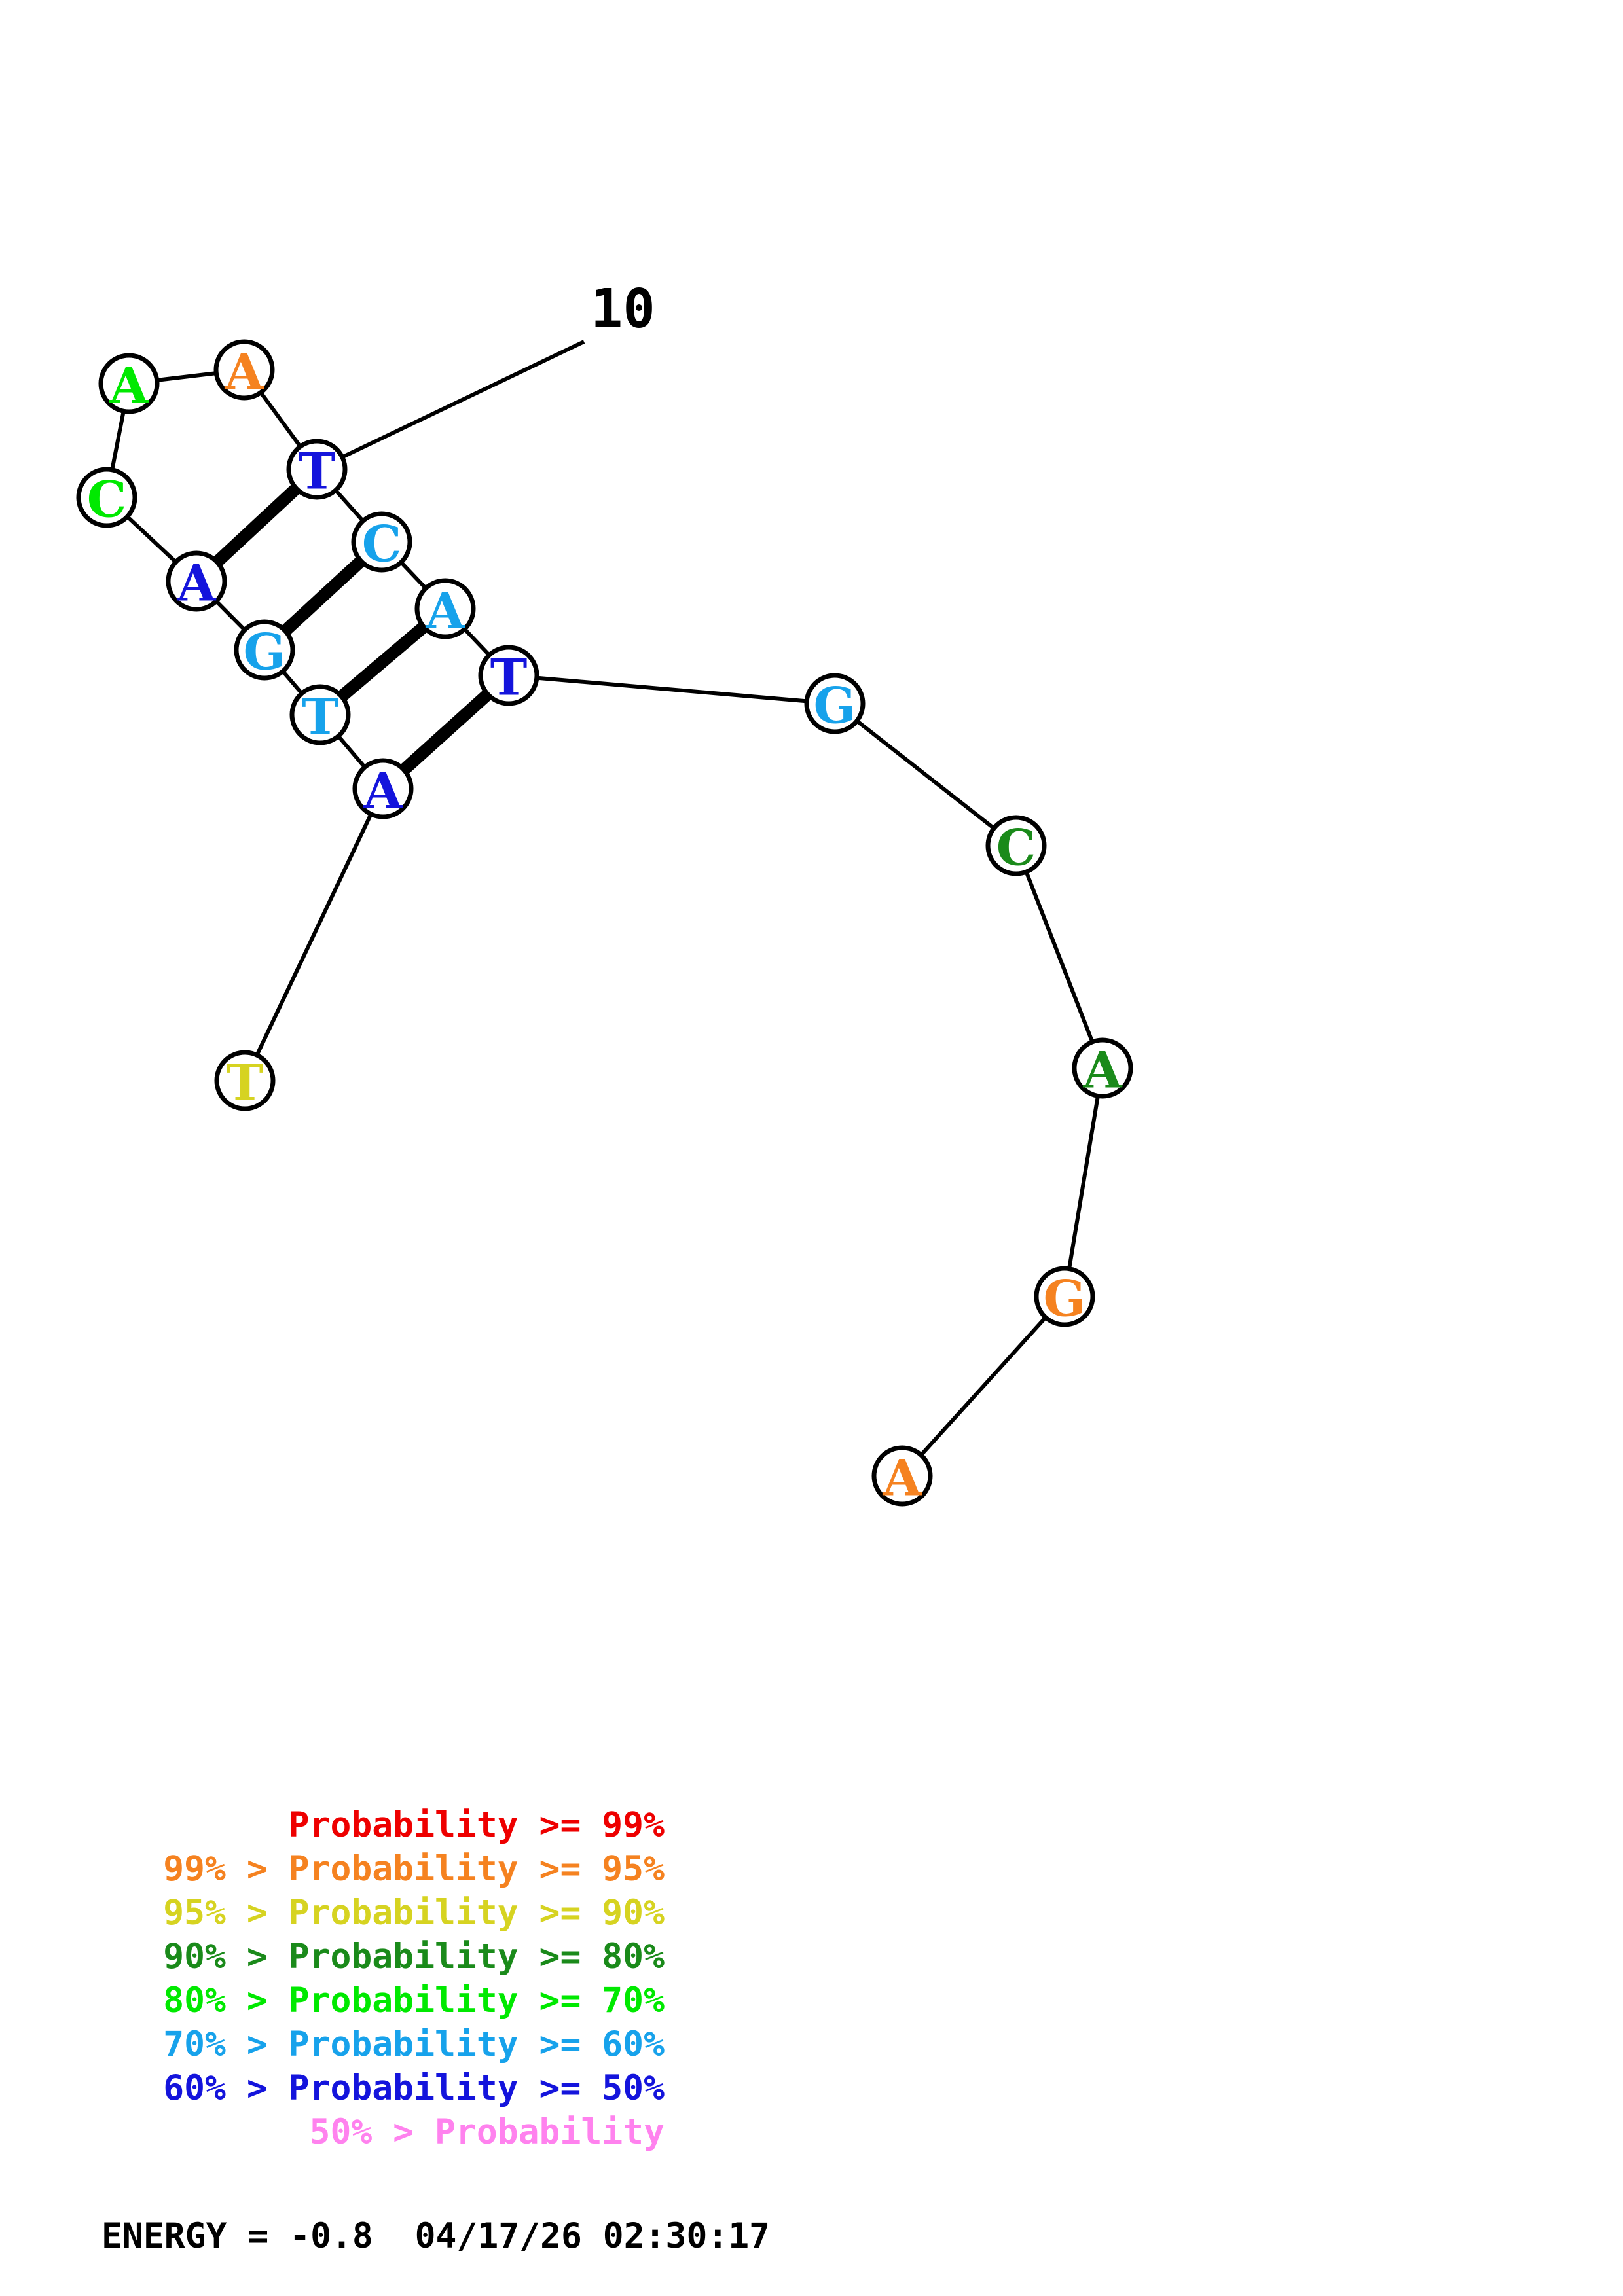 Image resolution: width=1623 pixels, height=2296 pixels. Describe the element at coordinates (414, 2044) in the screenshot. I see `legend-row-6: 70% > Probability >= 60%` at that location.